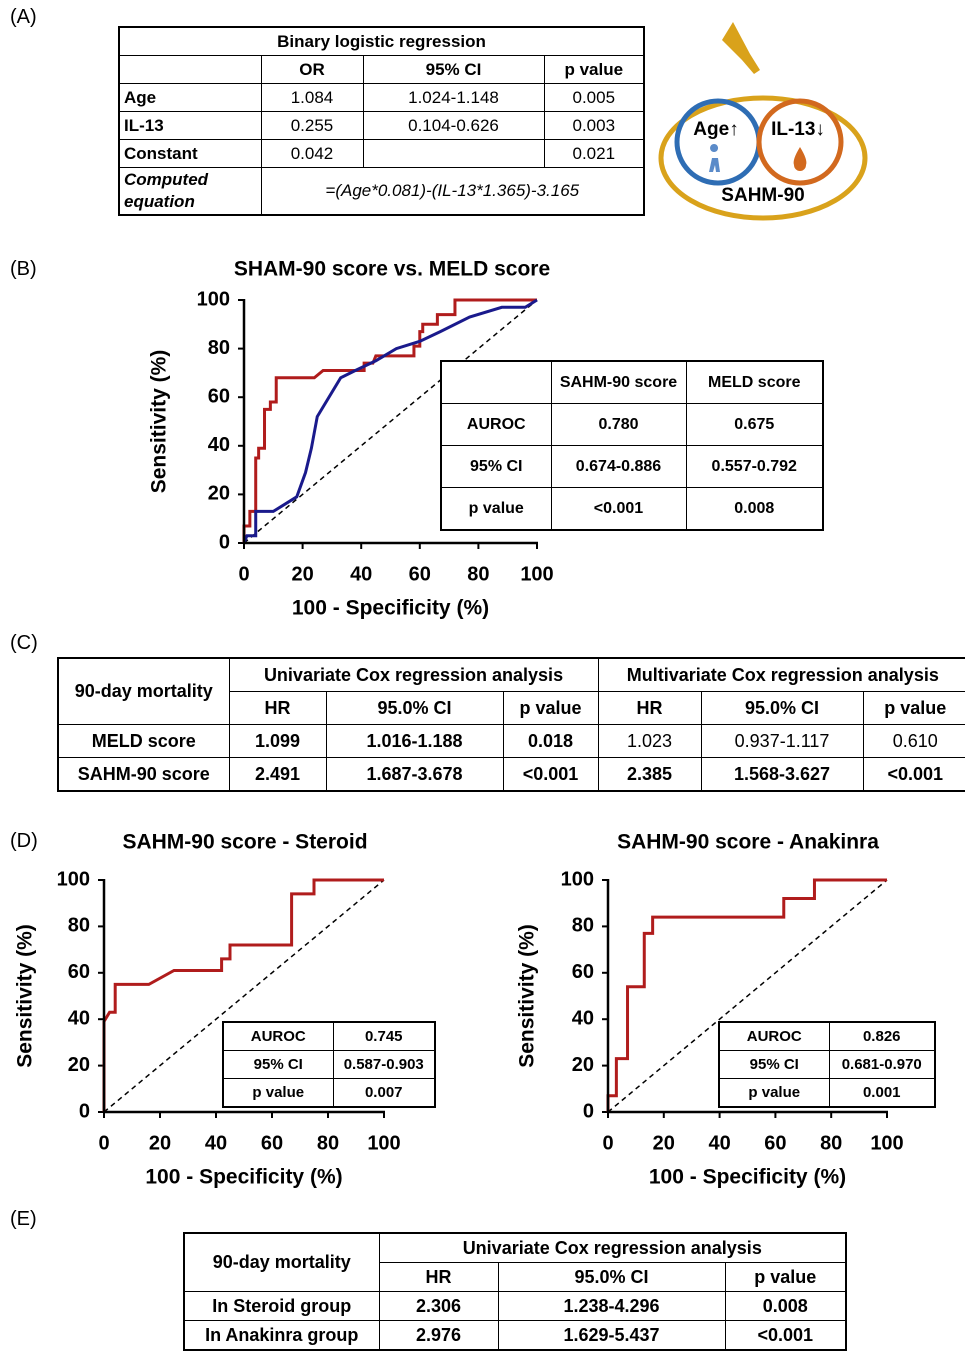 This screenshot has width=965, height=1351. I want to click on column-header: OR, so click(312, 69).